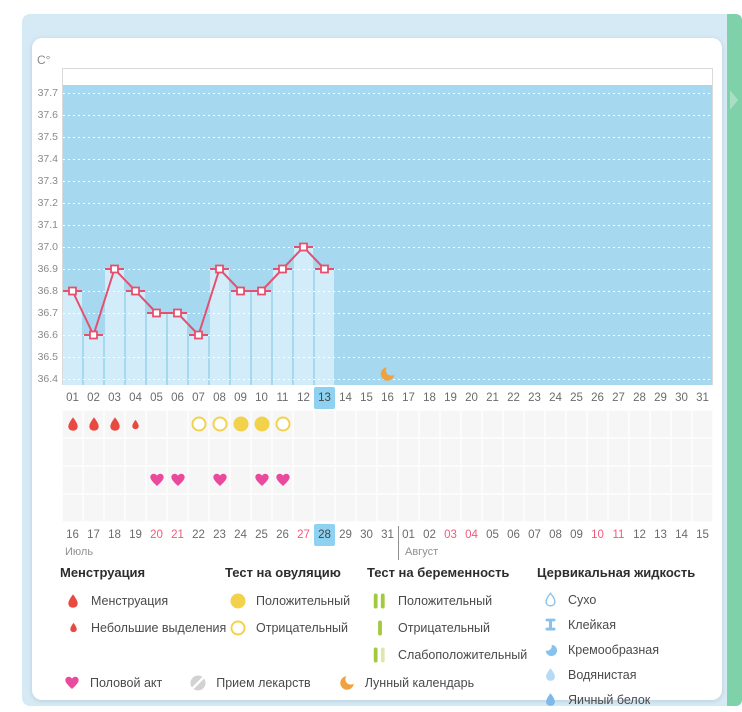  What do you see at coordinates (597, 398) in the screenshot?
I see `chart-day-cell: 26` at bounding box center [597, 398].